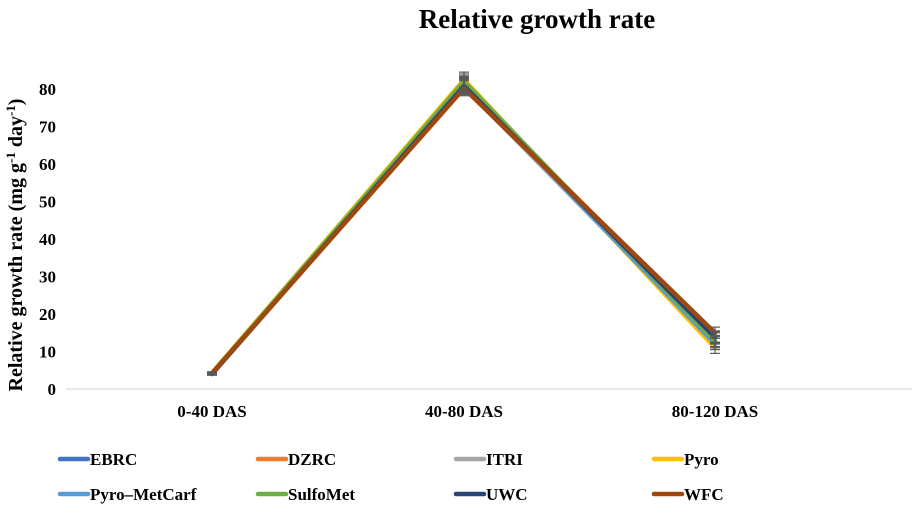  I want to click on y-axis-ticks: 0 10 20 30 40 50 60 70 80, so click(47, 239).